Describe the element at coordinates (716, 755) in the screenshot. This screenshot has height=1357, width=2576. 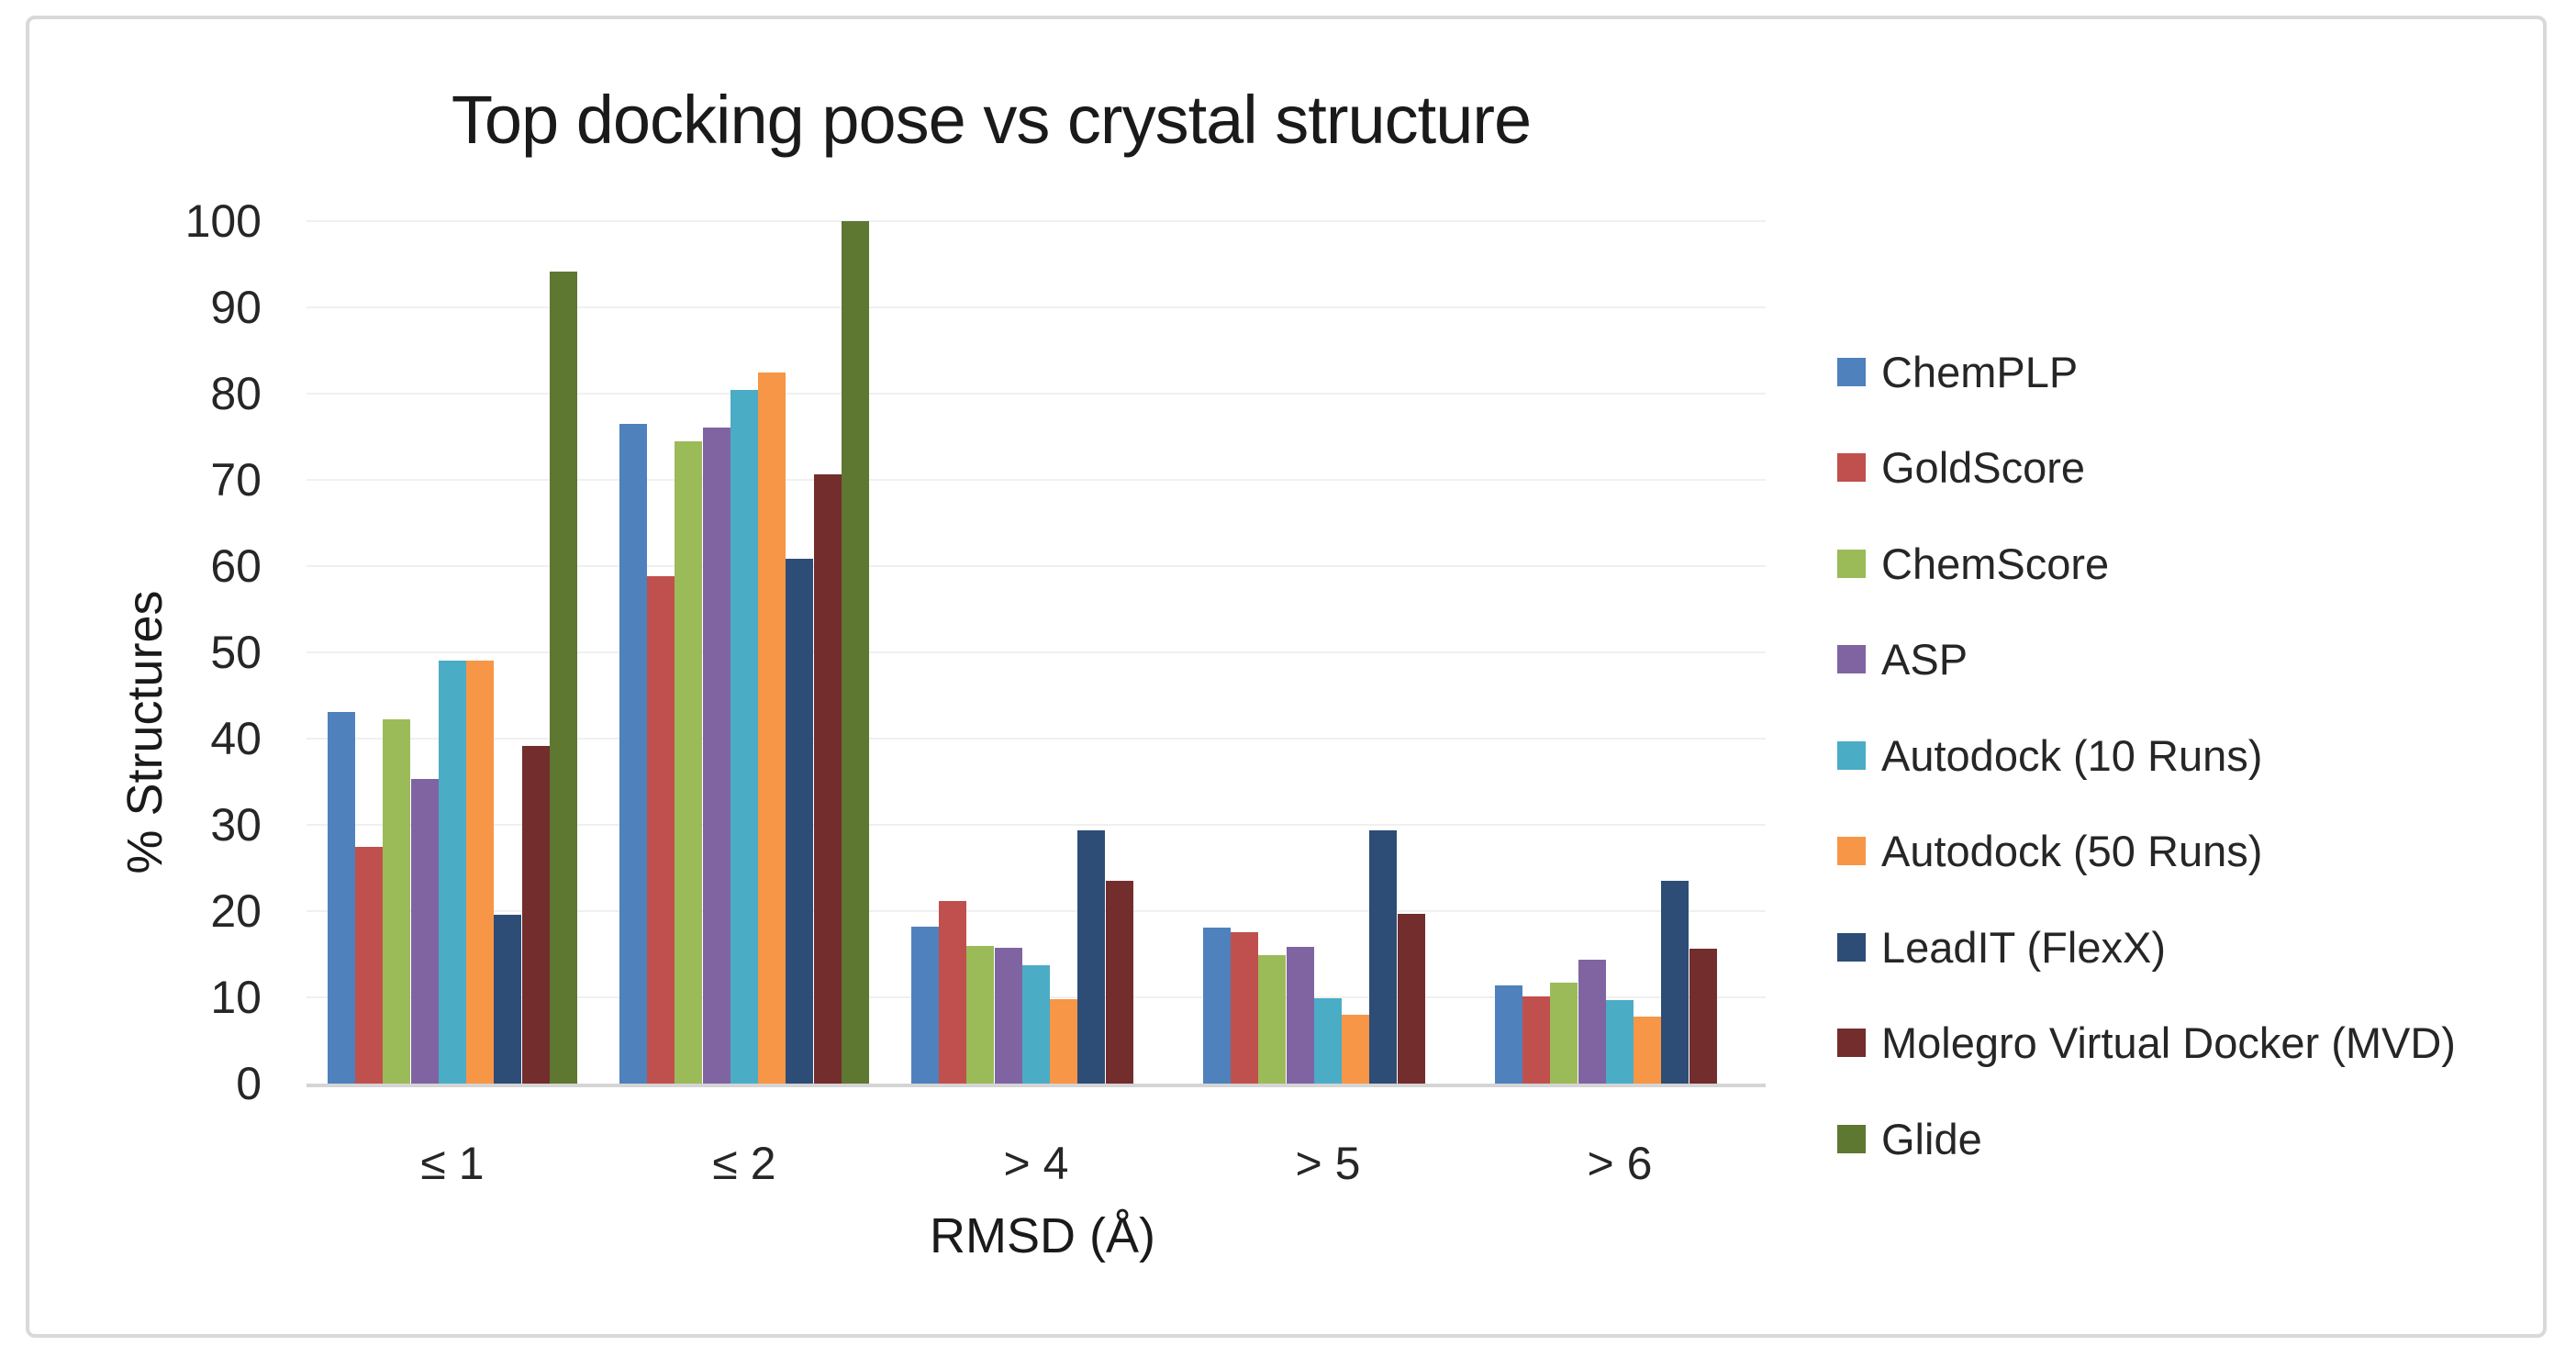
I see `bar-asp-cat1` at that location.